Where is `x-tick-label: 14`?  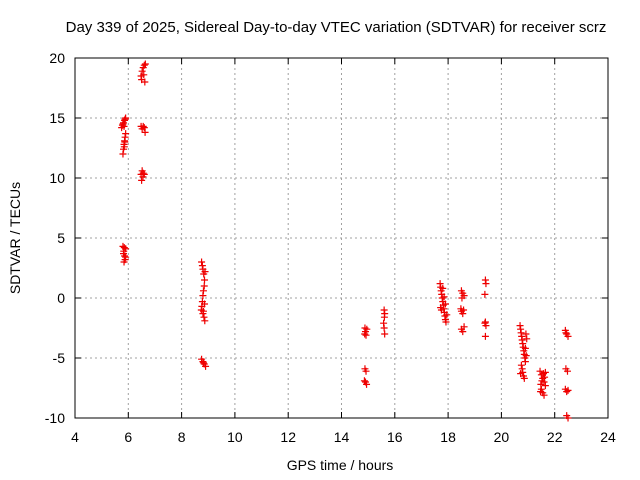
x-tick-label: 14 is located at coordinates (342, 437).